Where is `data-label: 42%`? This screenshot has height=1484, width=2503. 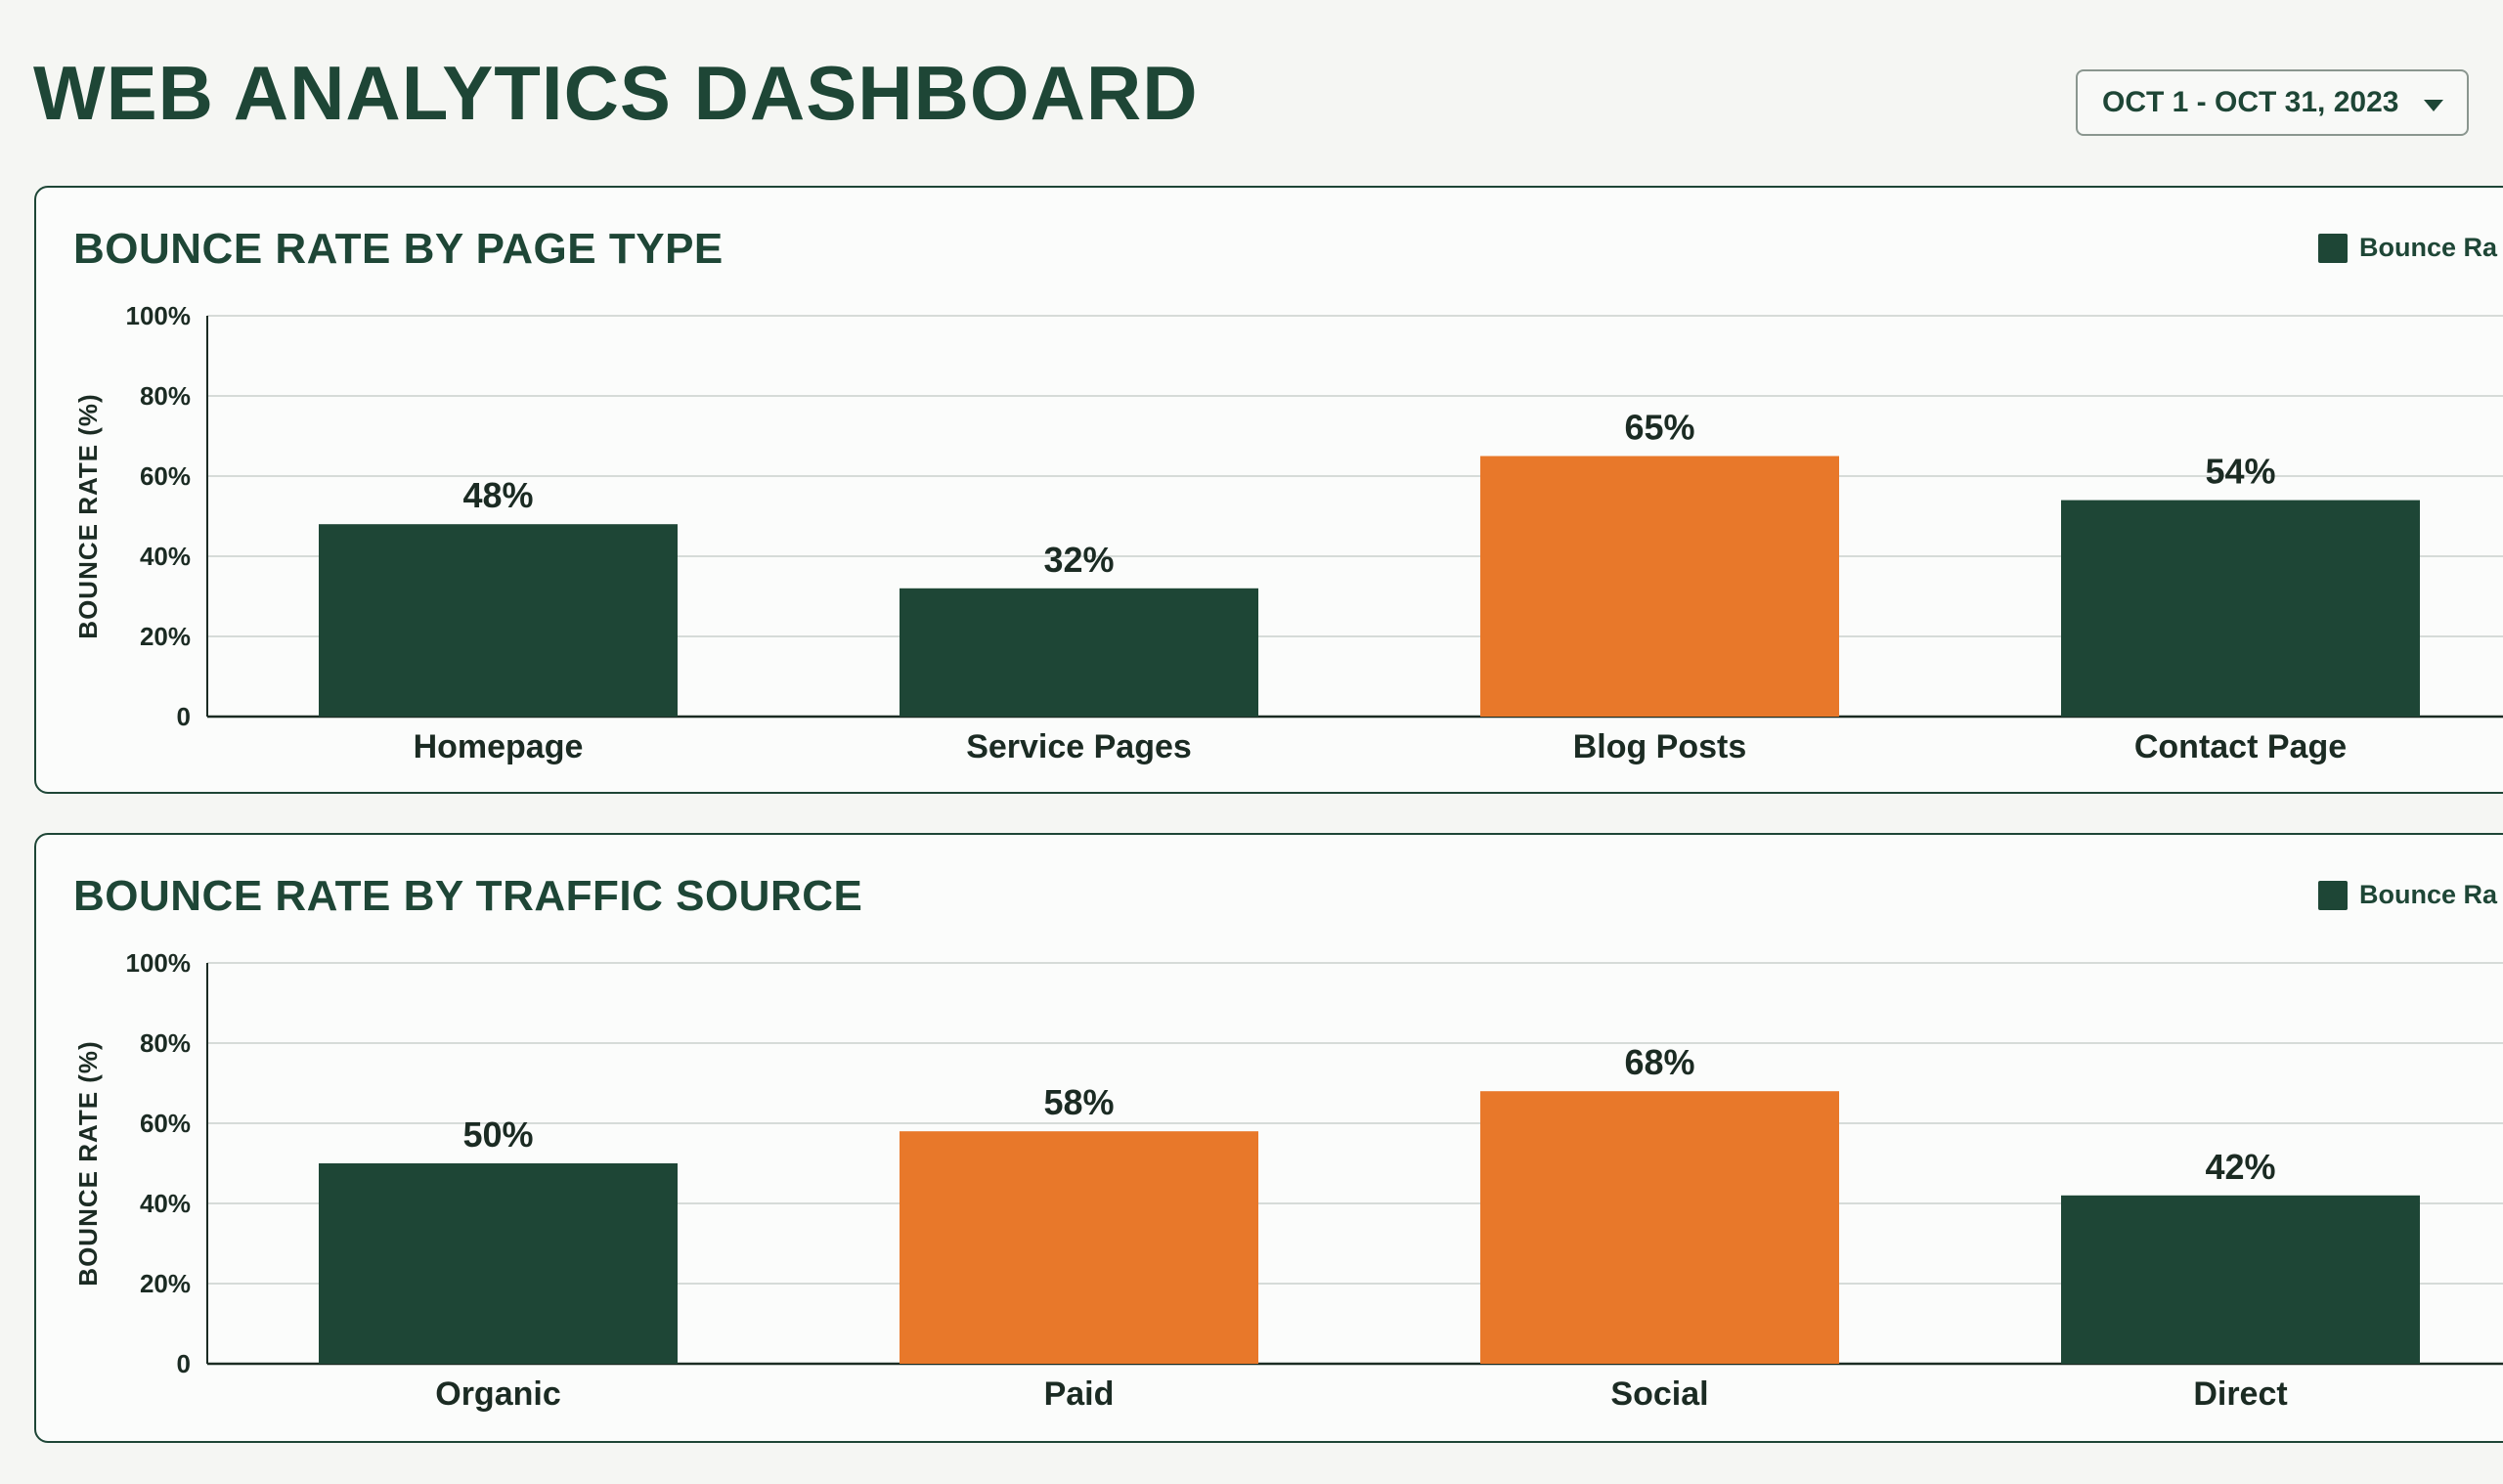
data-label: 42% is located at coordinates (2240, 1167).